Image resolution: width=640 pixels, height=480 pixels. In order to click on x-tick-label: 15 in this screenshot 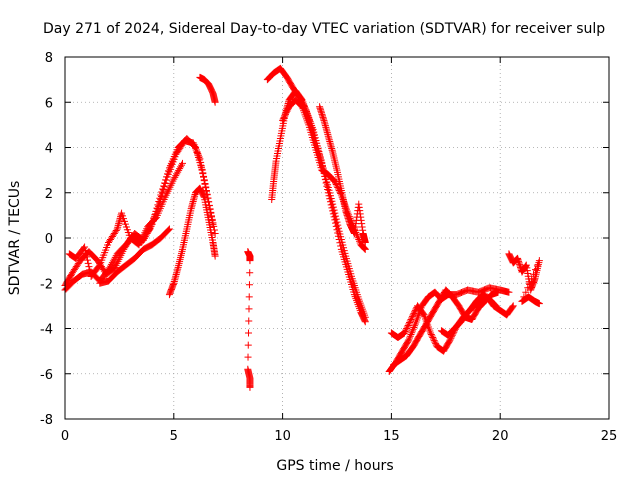, I will do `click(391, 436)`.